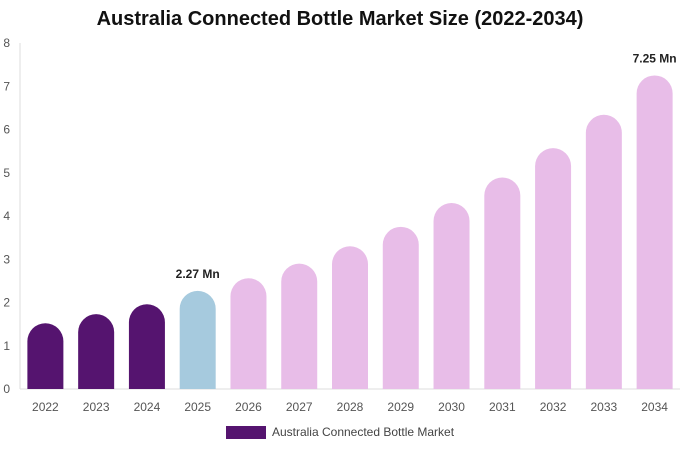  I want to click on x-tick-label: 2022, so click(45, 407).